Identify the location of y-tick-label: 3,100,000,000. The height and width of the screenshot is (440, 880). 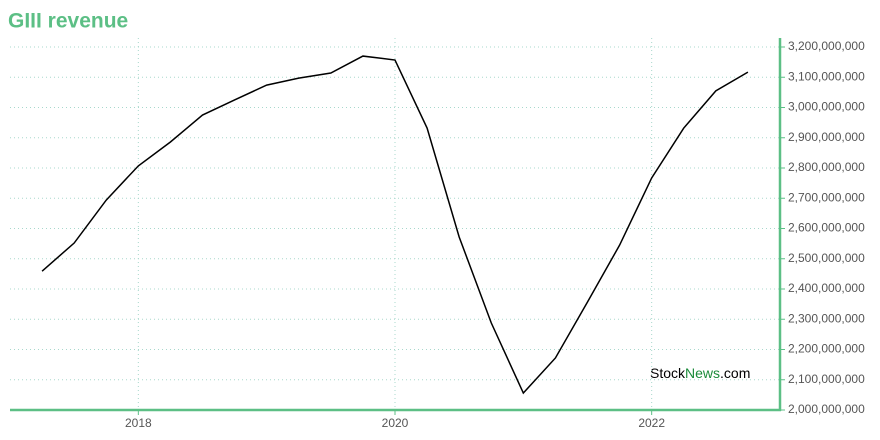
(826, 76).